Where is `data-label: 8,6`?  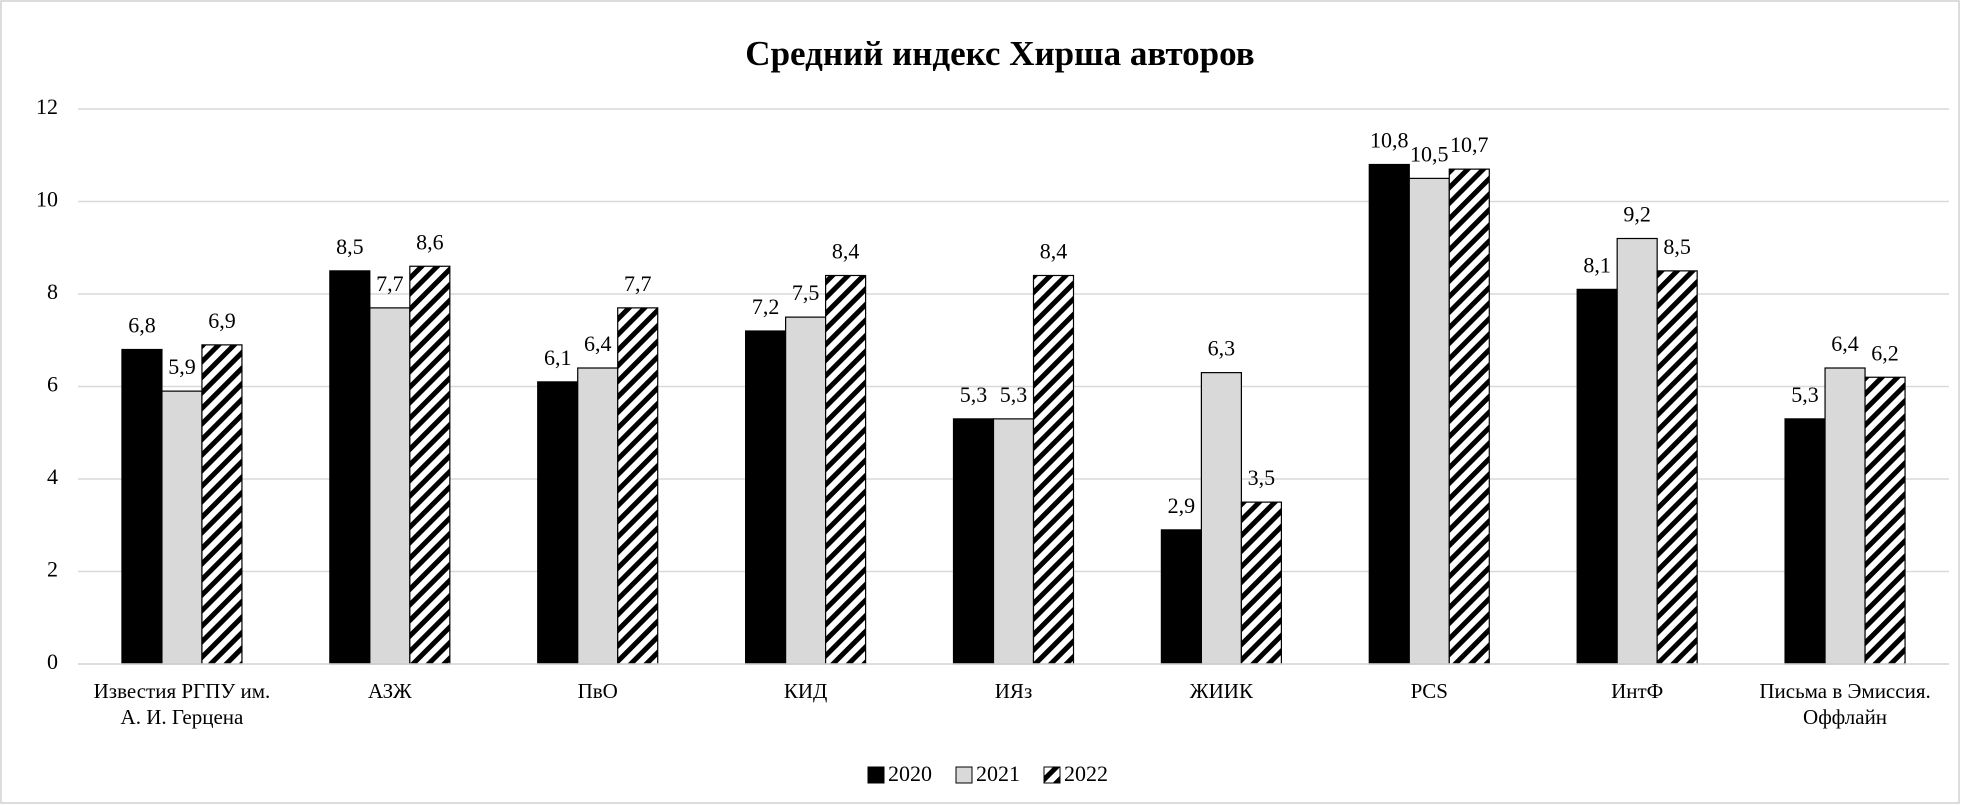 data-label: 8,6 is located at coordinates (430, 241).